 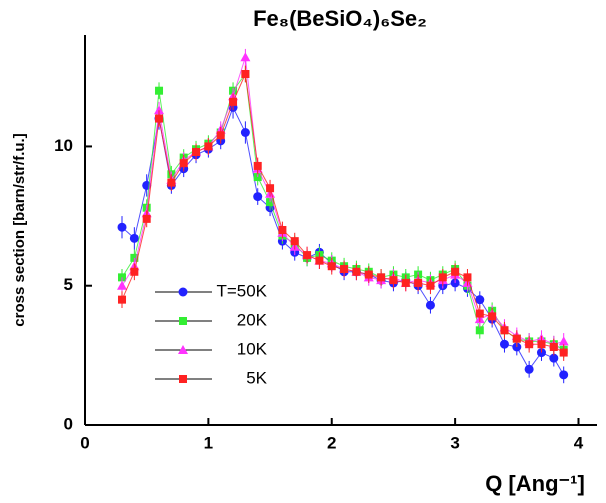 I want to click on legend-label: T=50K, so click(x=241, y=290).